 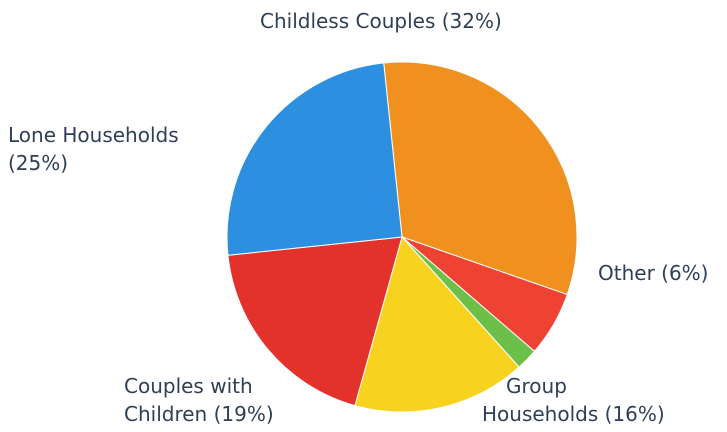 What do you see at coordinates (536, 386) in the screenshot?
I see `label-group-households-line1: Group` at bounding box center [536, 386].